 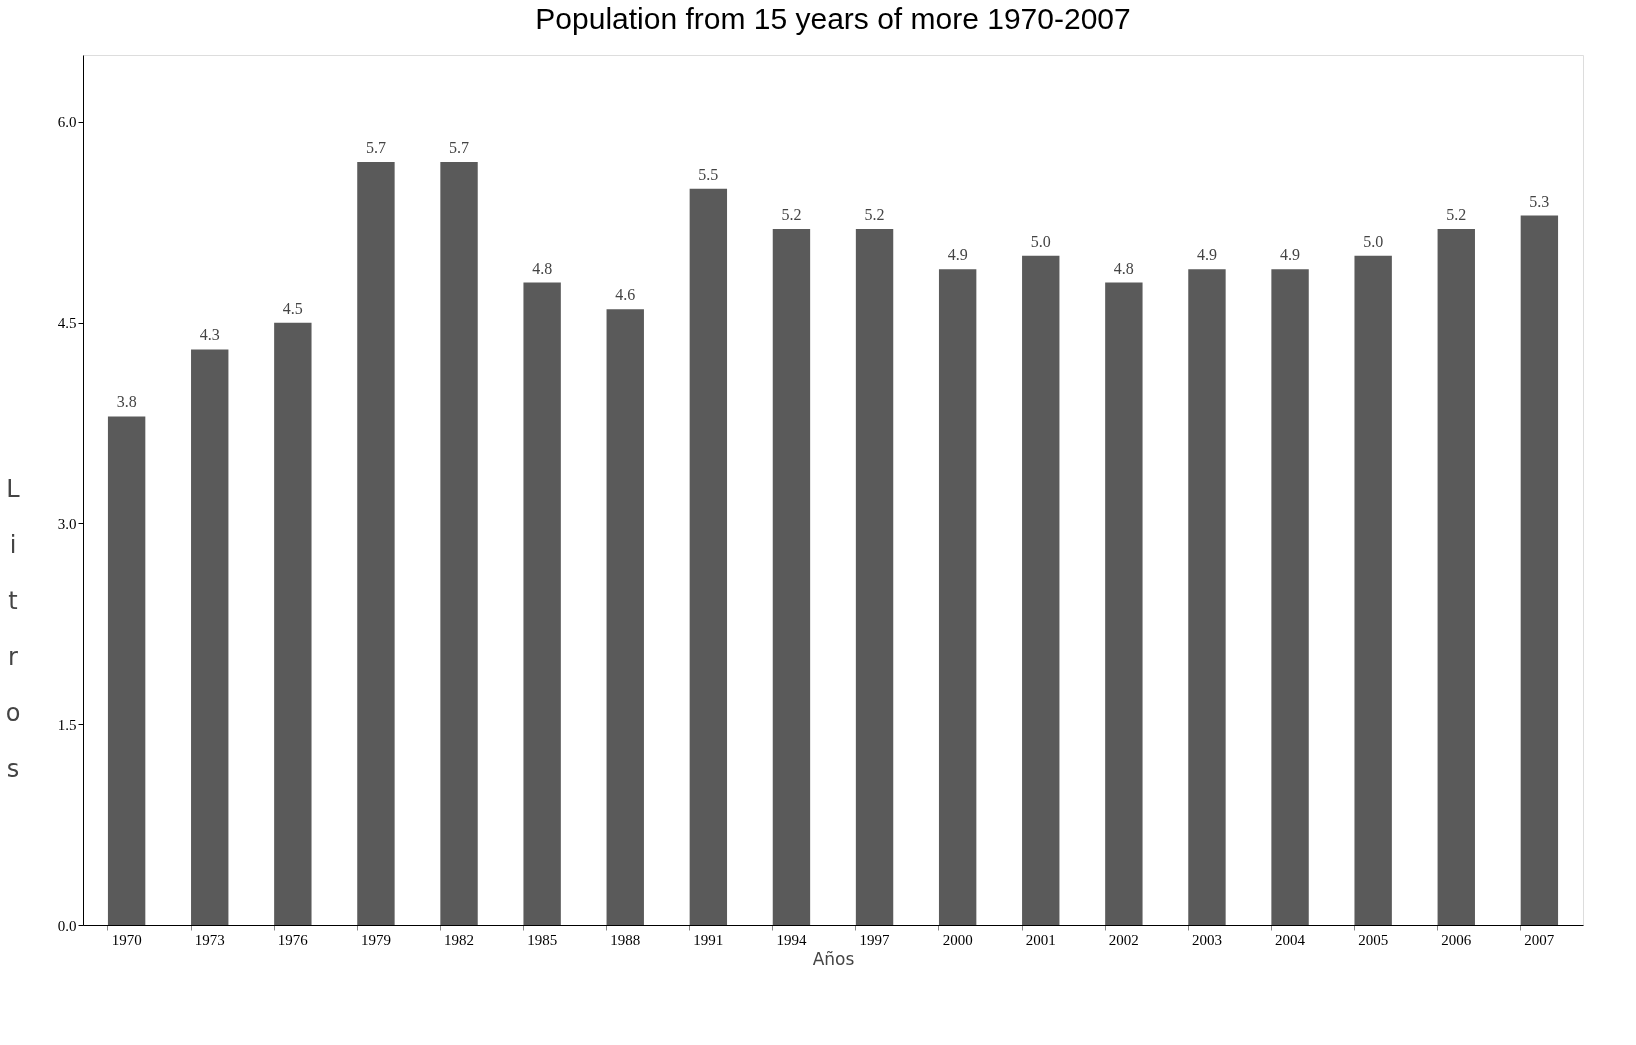 I want to click on x-tick-label: 2000, so click(x=957, y=939).